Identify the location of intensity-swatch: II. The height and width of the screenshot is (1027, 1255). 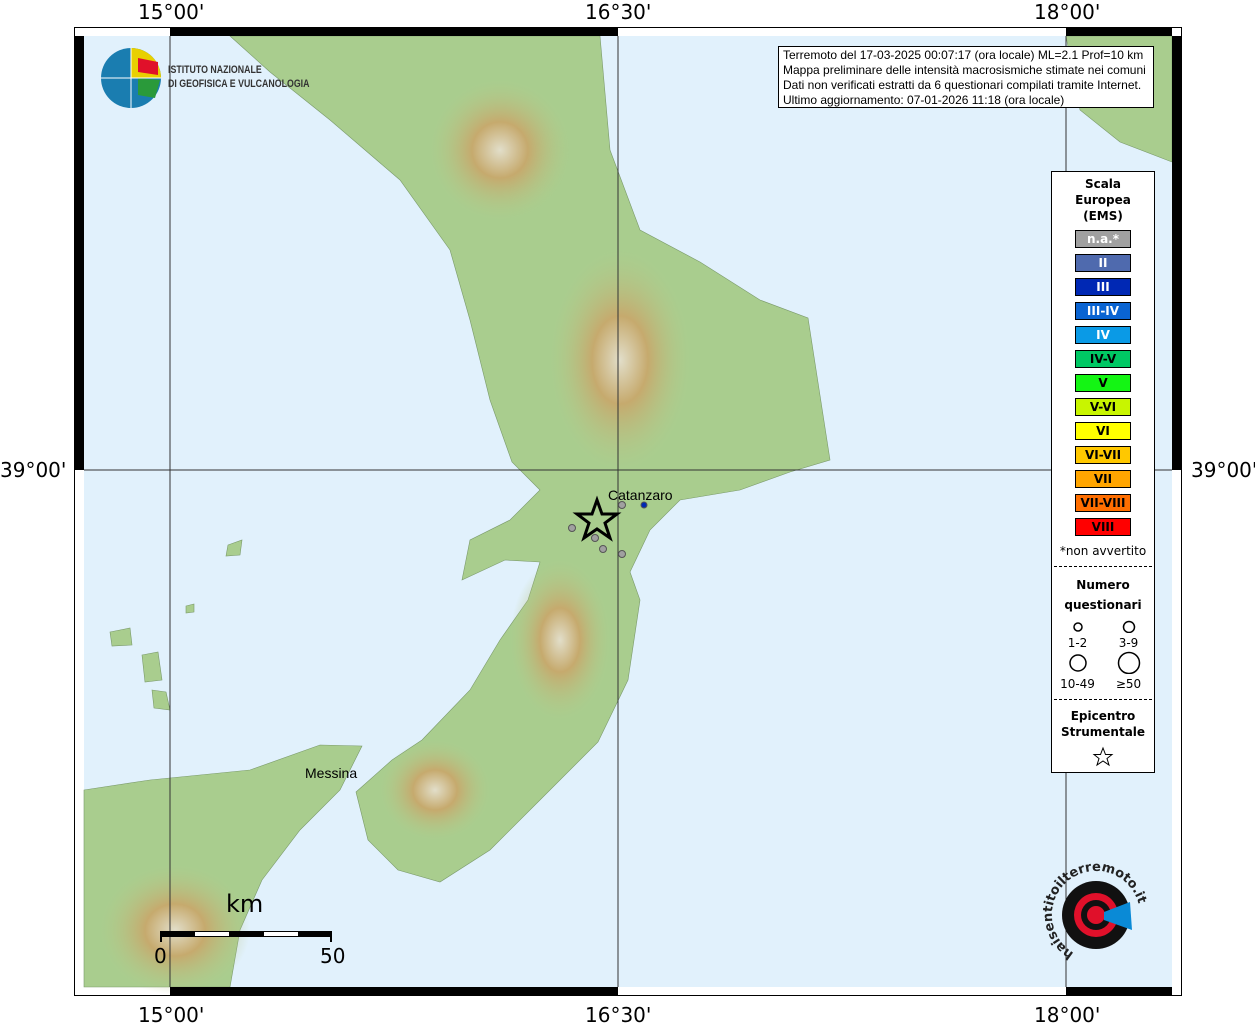
(1103, 263).